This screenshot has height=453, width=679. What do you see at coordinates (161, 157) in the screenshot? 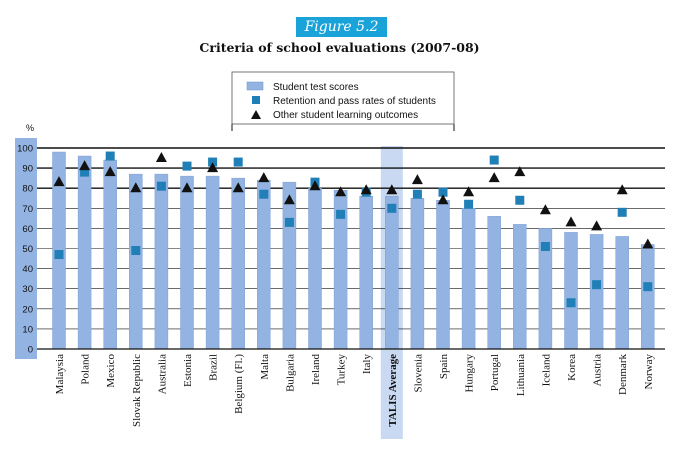
I see `triangle-marker-australia` at bounding box center [161, 157].